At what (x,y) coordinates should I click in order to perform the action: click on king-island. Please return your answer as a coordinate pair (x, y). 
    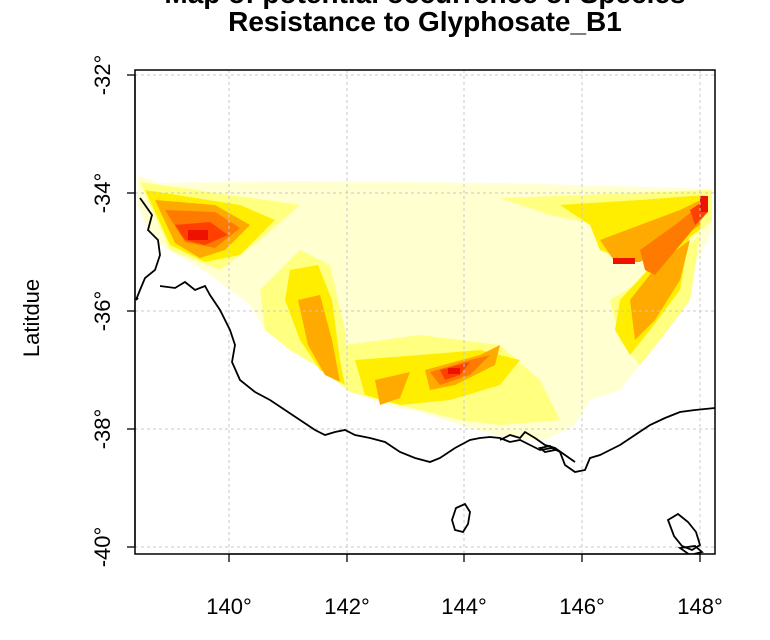
    Looking at the image, I should click on (461, 518).